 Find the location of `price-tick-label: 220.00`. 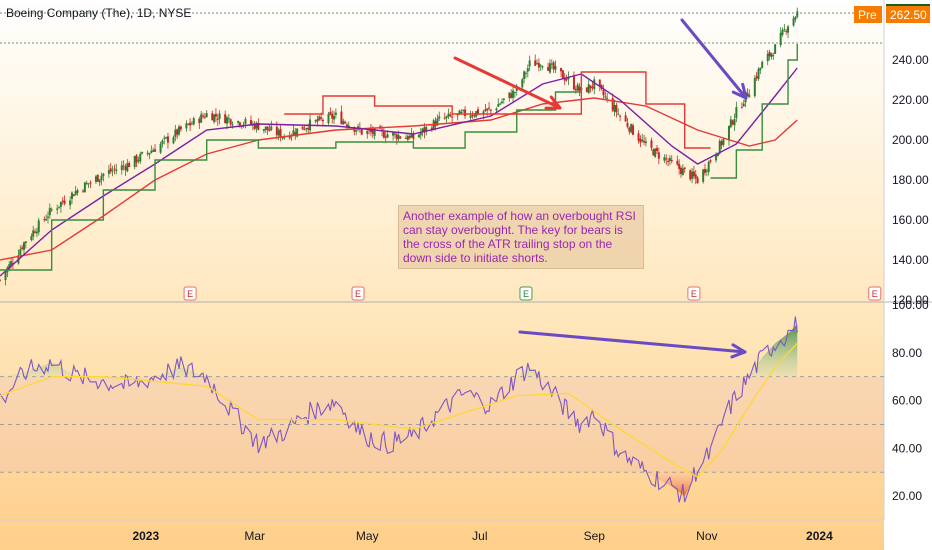

price-tick-label: 220.00 is located at coordinates (910, 100).